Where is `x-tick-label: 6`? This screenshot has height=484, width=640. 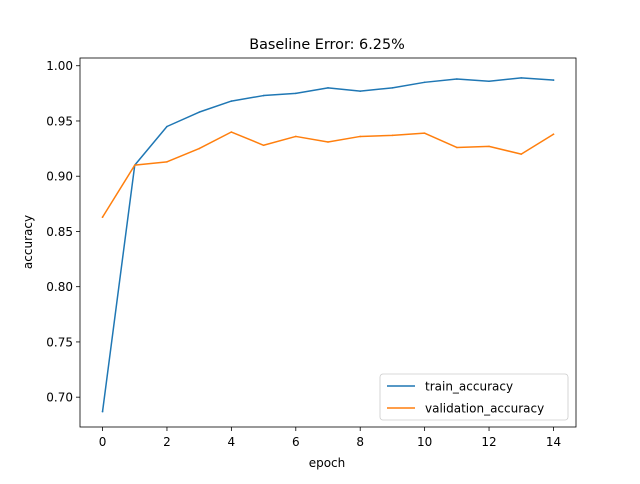 x-tick-label: 6 is located at coordinates (296, 442).